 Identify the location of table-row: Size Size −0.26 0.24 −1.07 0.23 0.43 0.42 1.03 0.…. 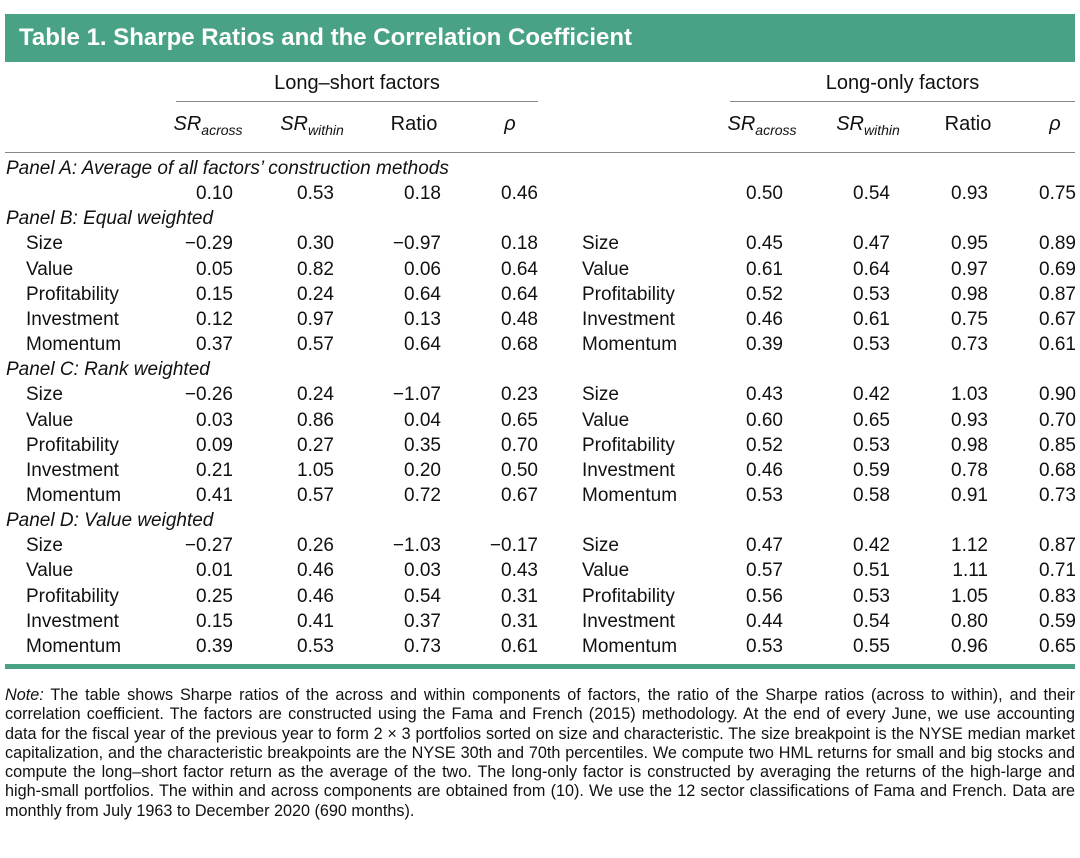
(540, 394).